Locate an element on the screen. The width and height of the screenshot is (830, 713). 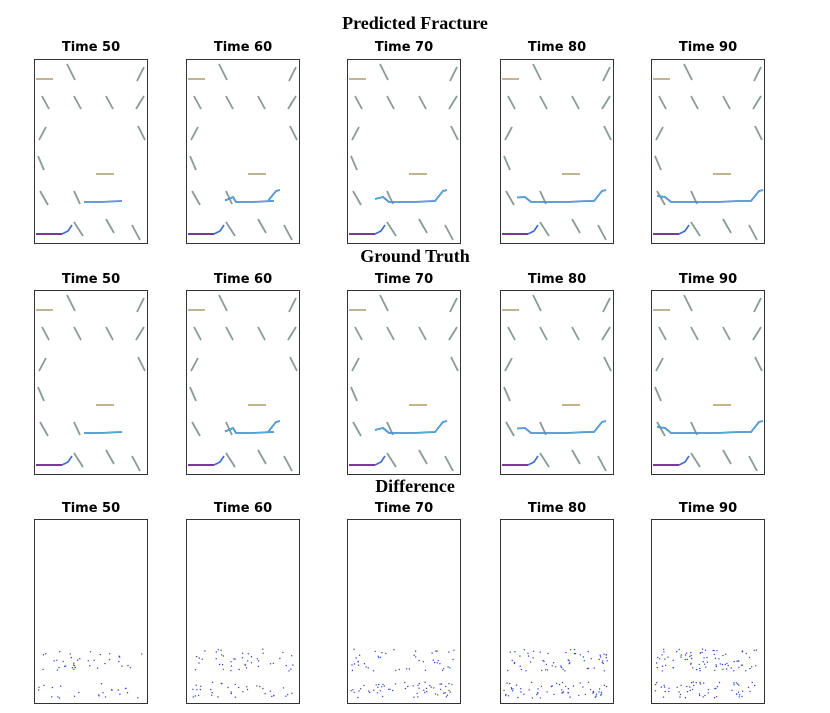
propagated-fracture-highlight is located at coordinates (561, 427).